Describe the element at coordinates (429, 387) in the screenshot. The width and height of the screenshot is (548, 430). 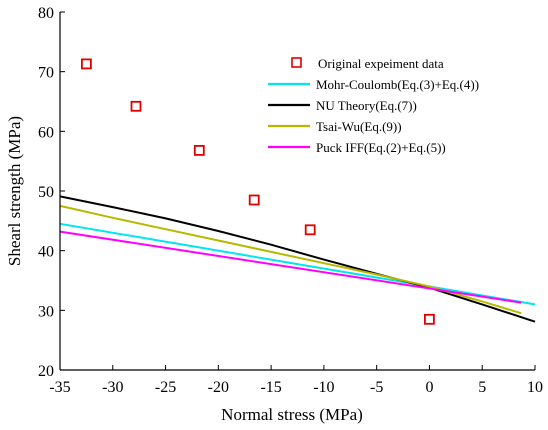
I see `x-tick-label: 0` at that location.